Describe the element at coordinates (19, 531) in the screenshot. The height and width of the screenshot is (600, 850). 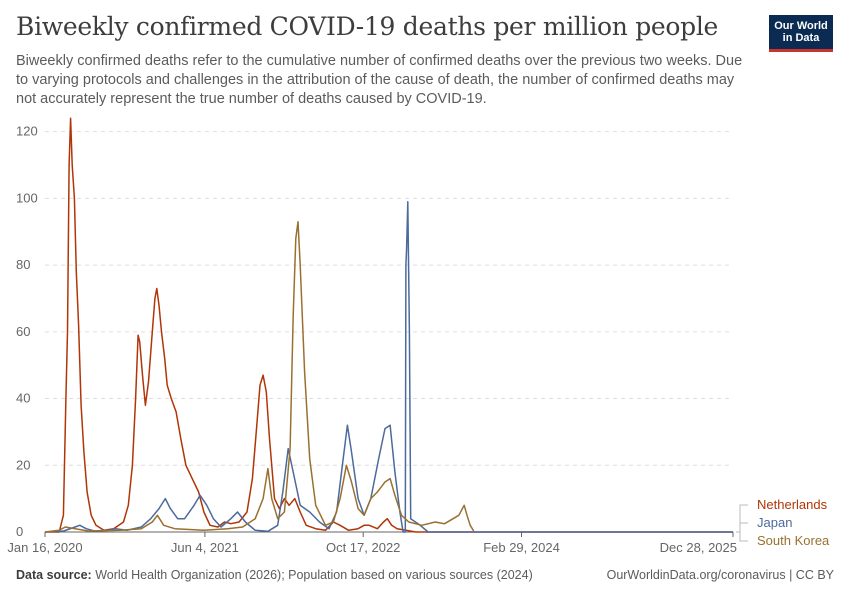
I see `y-tick-label-0: 0` at that location.